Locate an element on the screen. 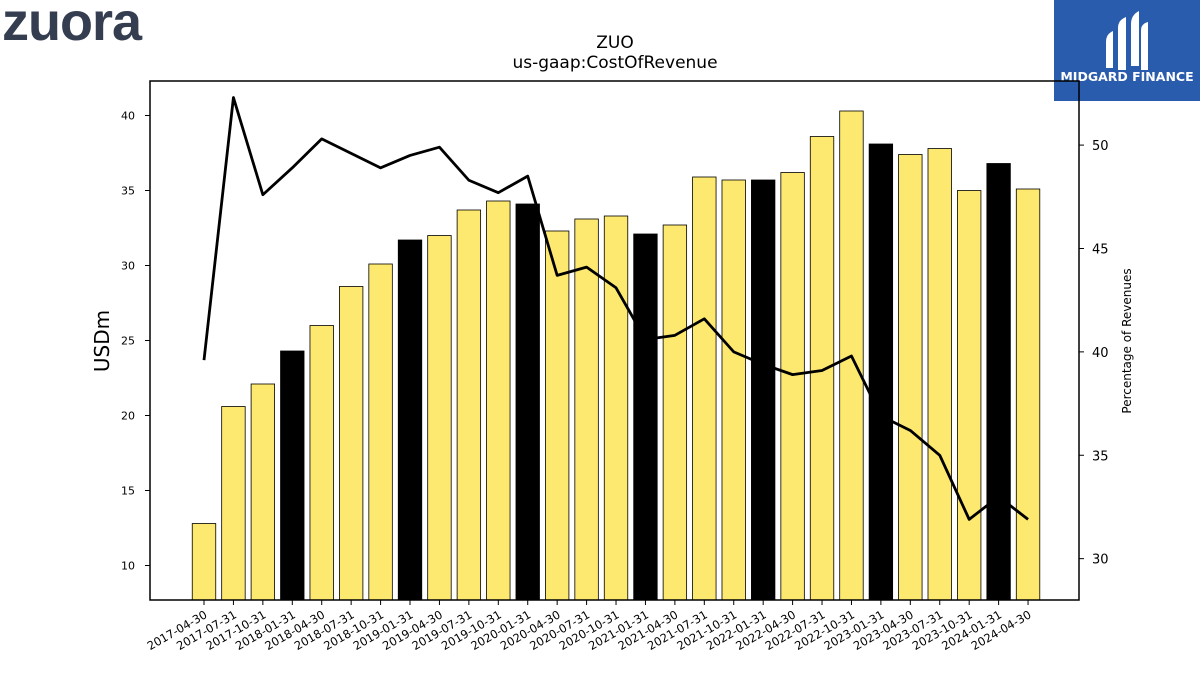 This screenshot has width=1200, height=675. y2-tick-label: 45 is located at coordinates (1100, 249).